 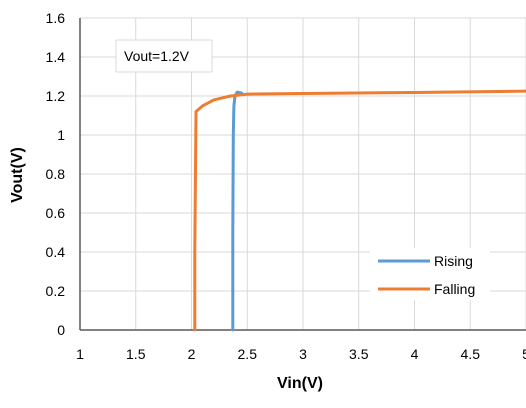 What do you see at coordinates (80, 354) in the screenshot?
I see `x-tick-label: 1` at bounding box center [80, 354].